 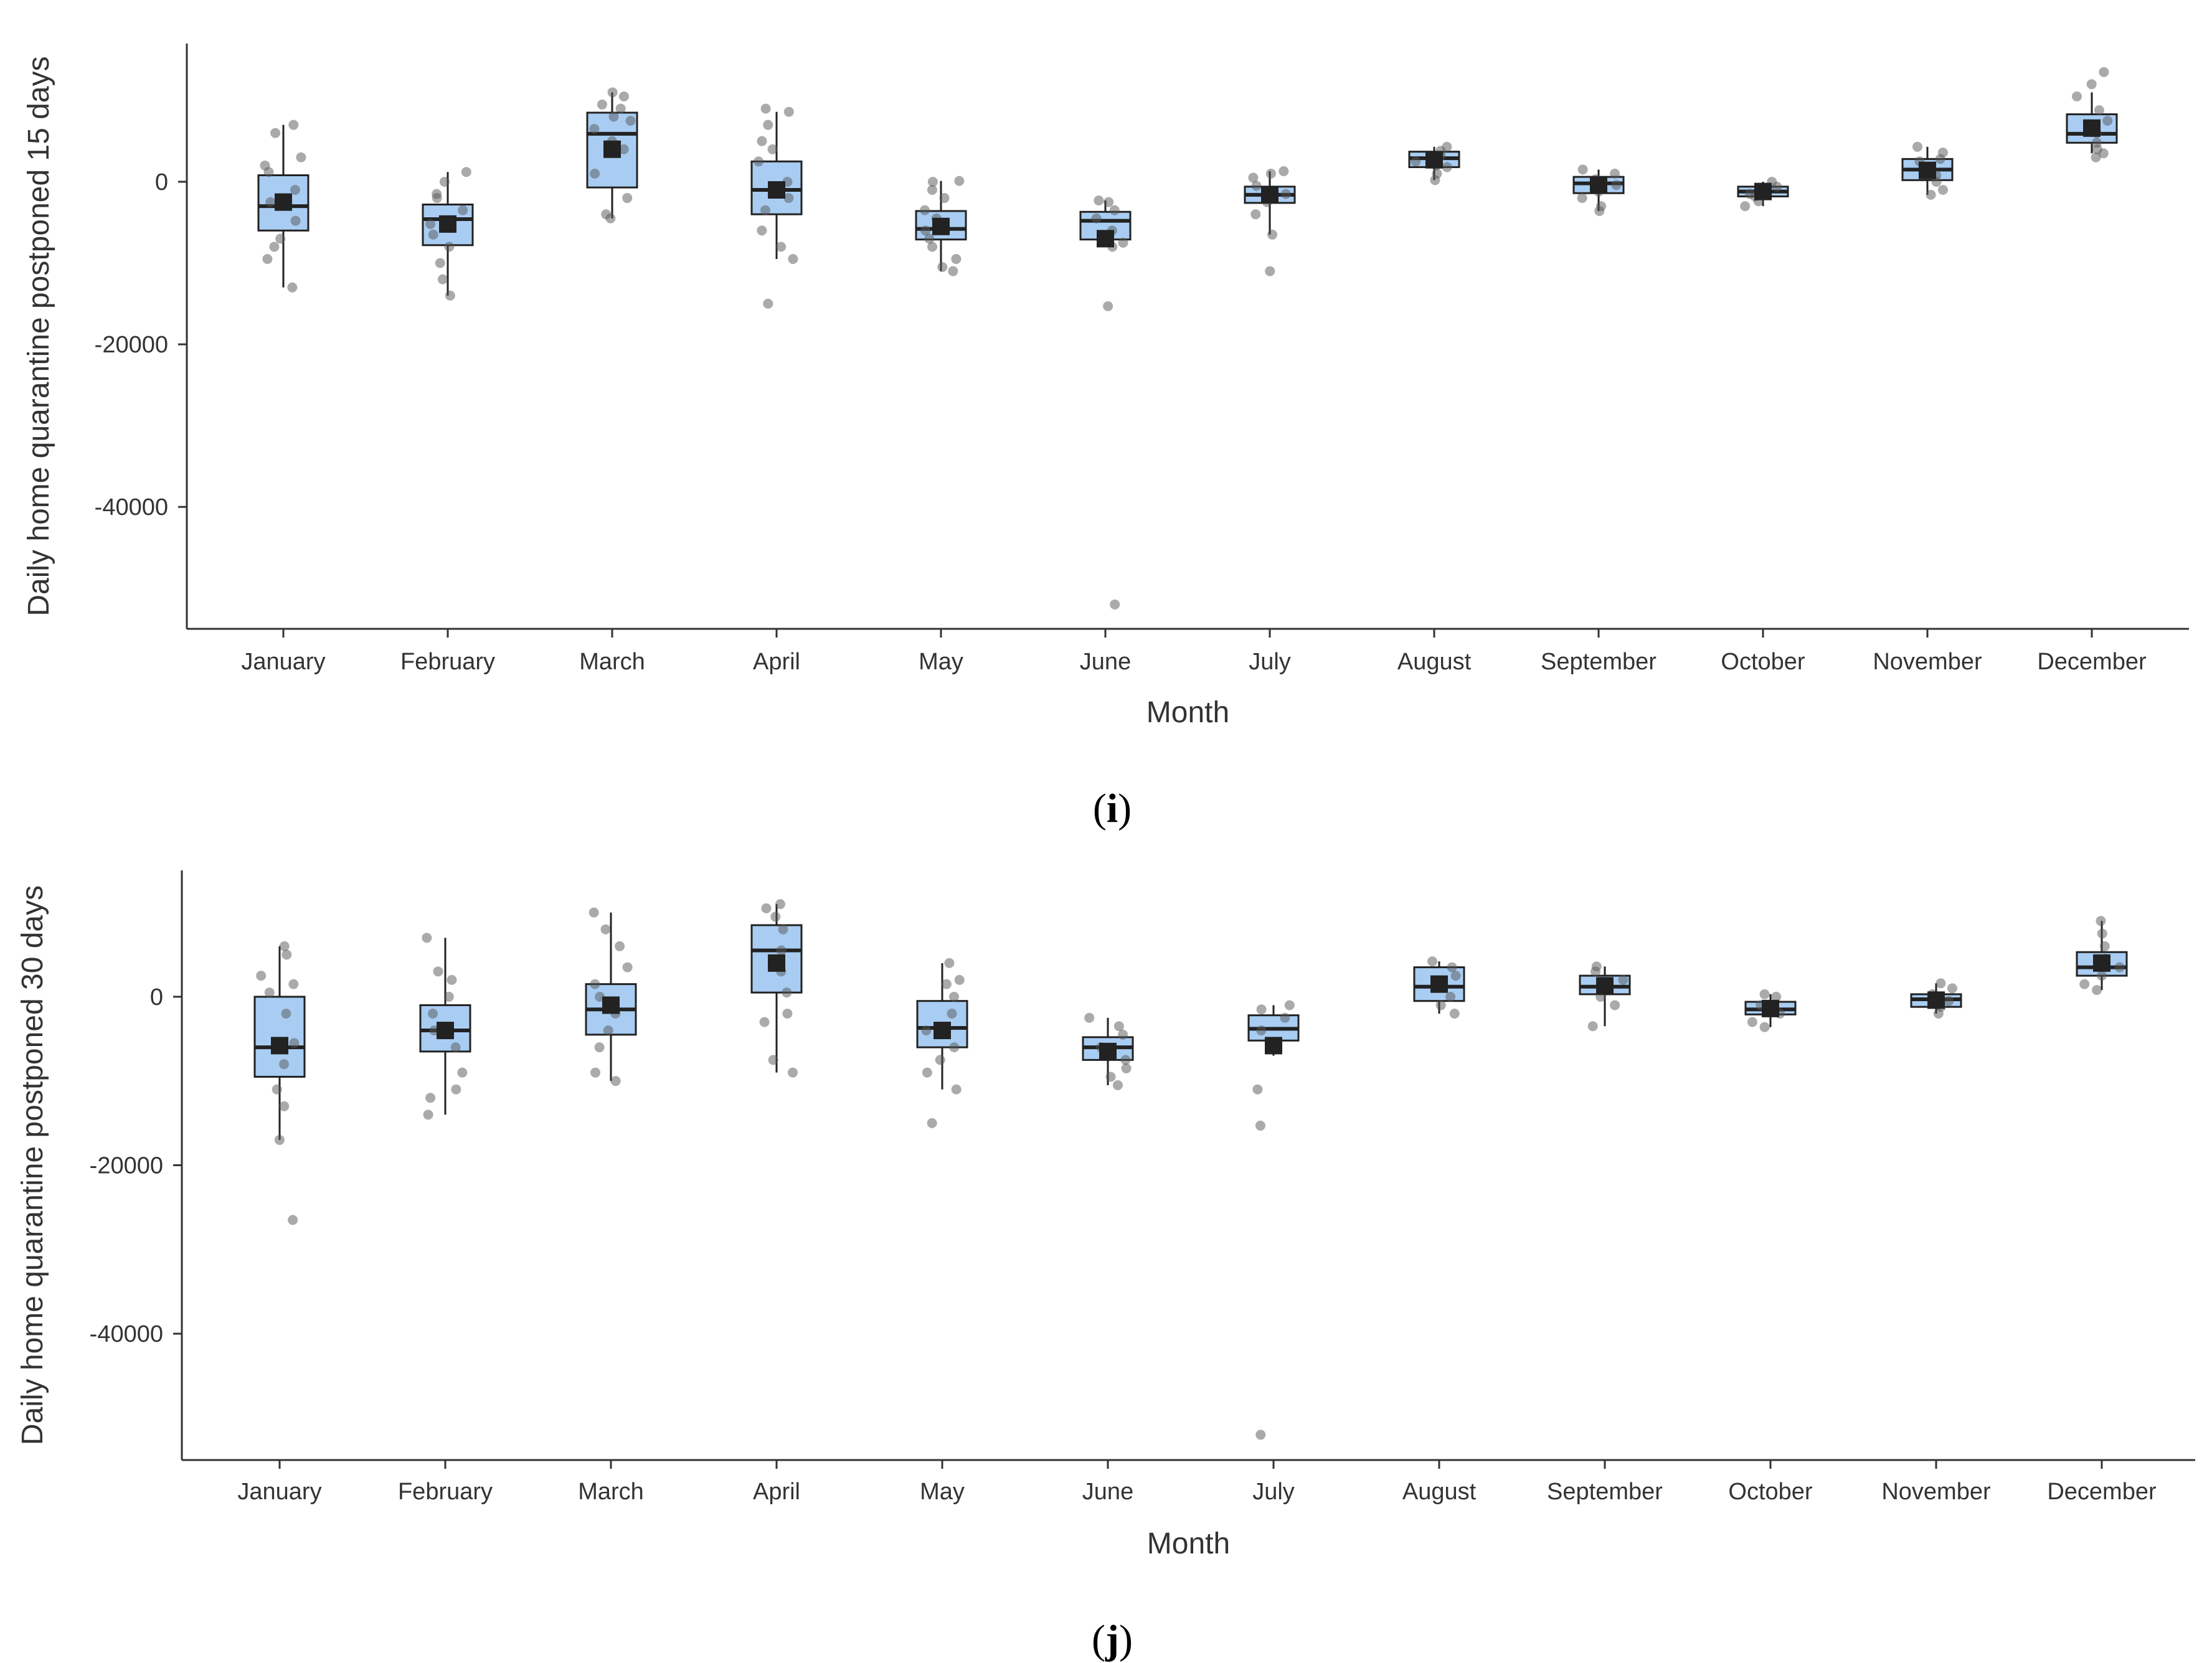 What do you see at coordinates (1270, 221) in the screenshot?
I see `box-july` at bounding box center [1270, 221].